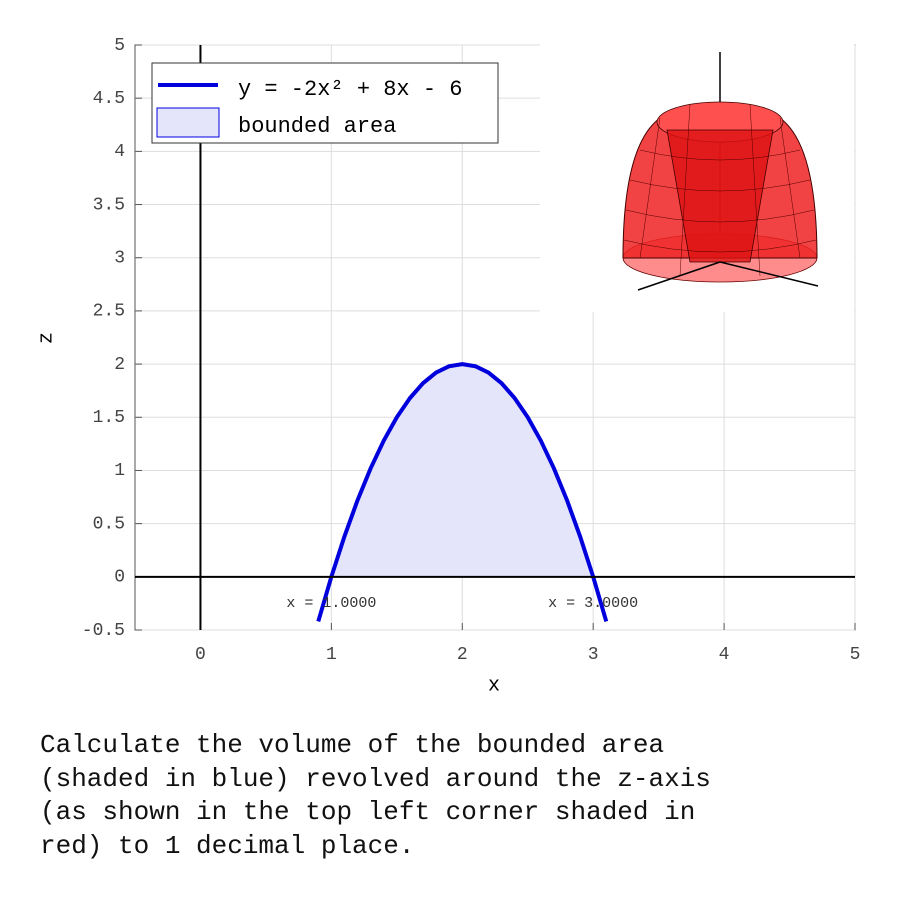 The width and height of the screenshot is (900, 900). I want to click on inset-x-axis, so click(679, 276).